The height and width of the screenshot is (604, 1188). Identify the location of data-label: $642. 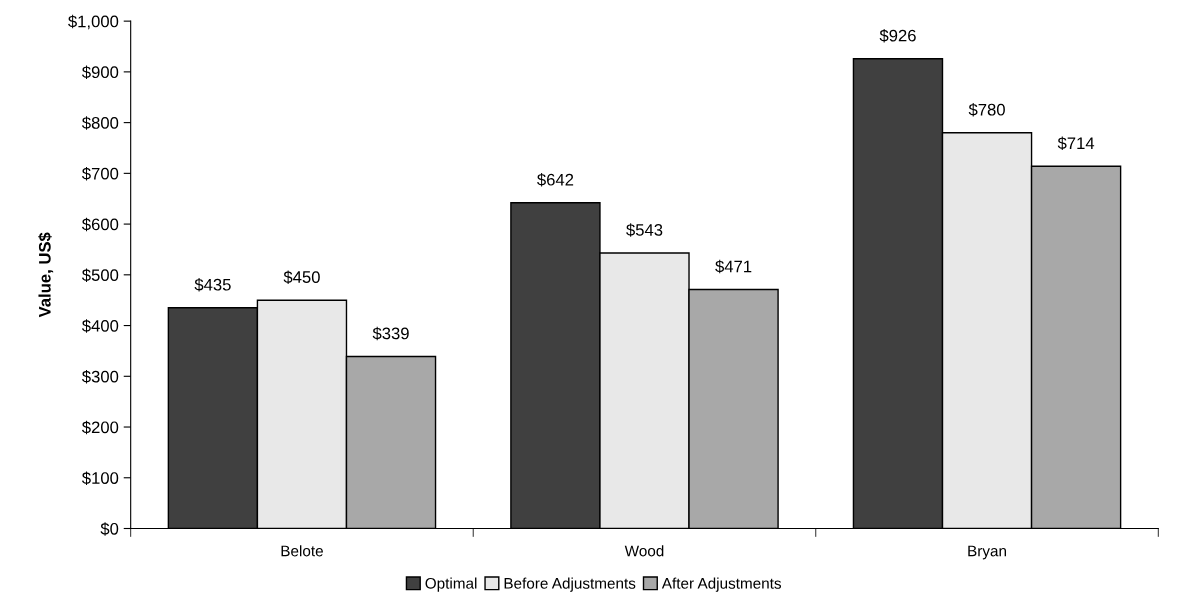
(555, 180).